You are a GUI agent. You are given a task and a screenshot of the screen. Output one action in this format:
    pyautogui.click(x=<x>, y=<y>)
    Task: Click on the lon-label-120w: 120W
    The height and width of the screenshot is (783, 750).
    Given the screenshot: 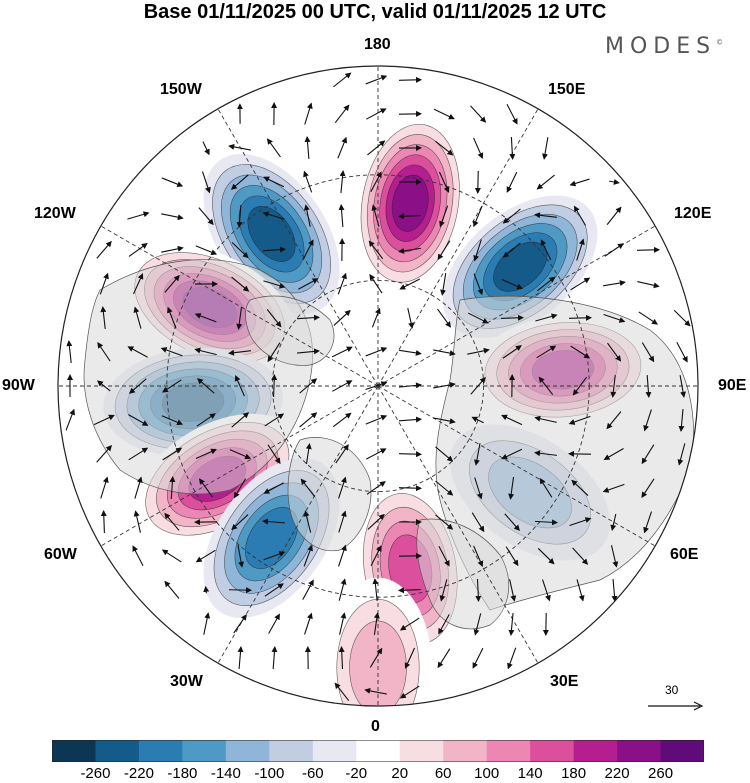 What is the action you would take?
    pyautogui.click(x=55, y=213)
    